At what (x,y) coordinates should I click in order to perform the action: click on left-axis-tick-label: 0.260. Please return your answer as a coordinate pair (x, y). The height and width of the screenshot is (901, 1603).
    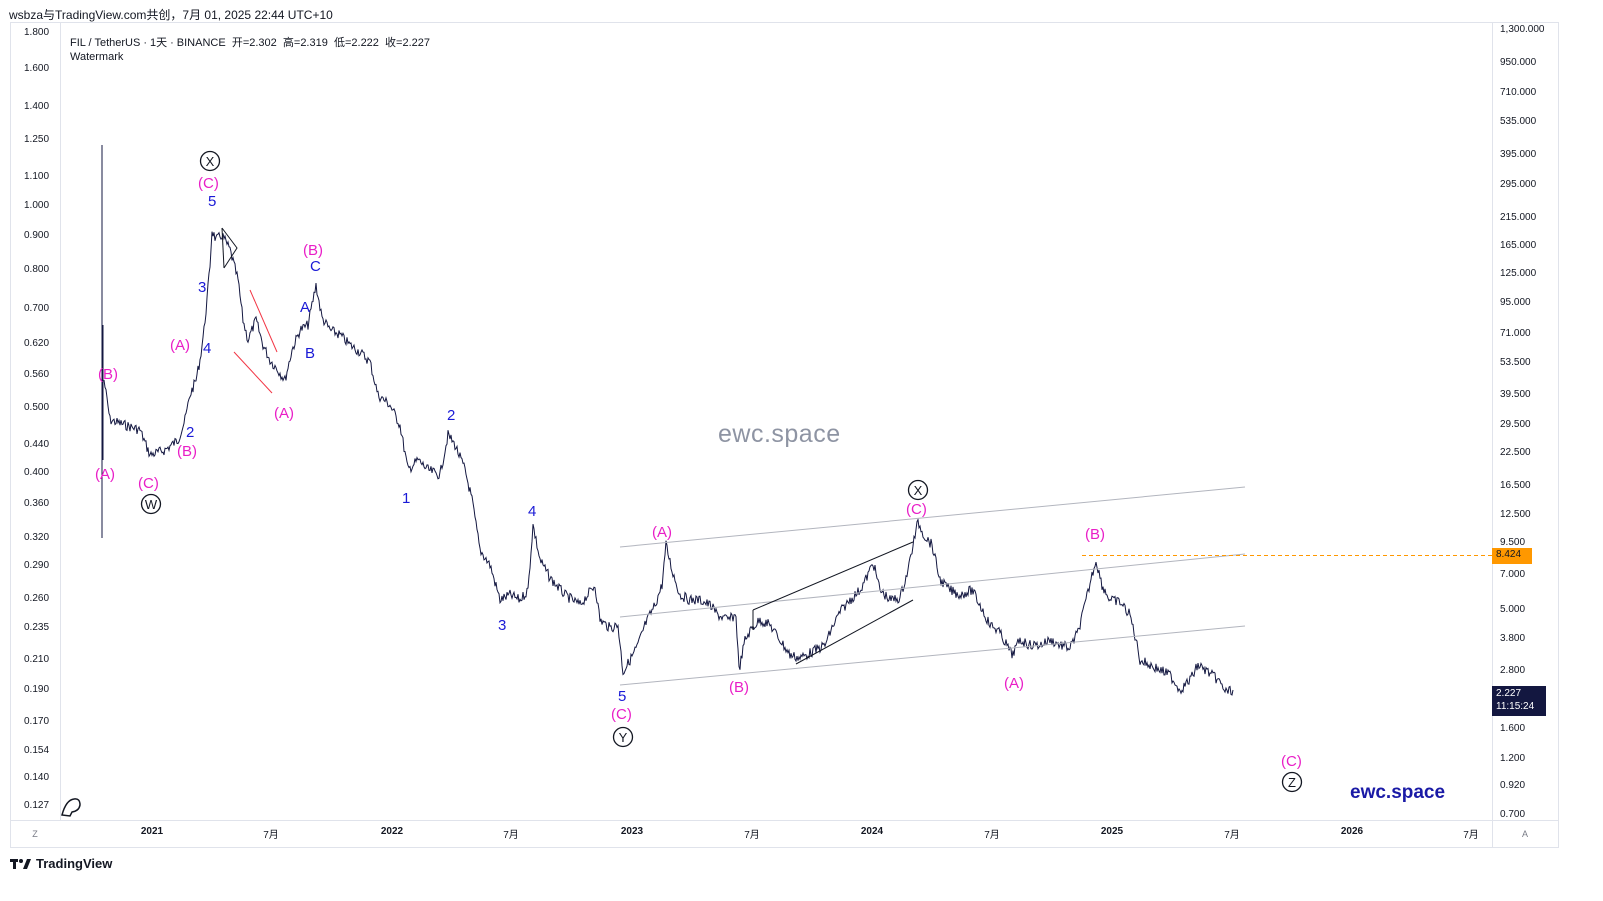
    Looking at the image, I should click on (37, 598).